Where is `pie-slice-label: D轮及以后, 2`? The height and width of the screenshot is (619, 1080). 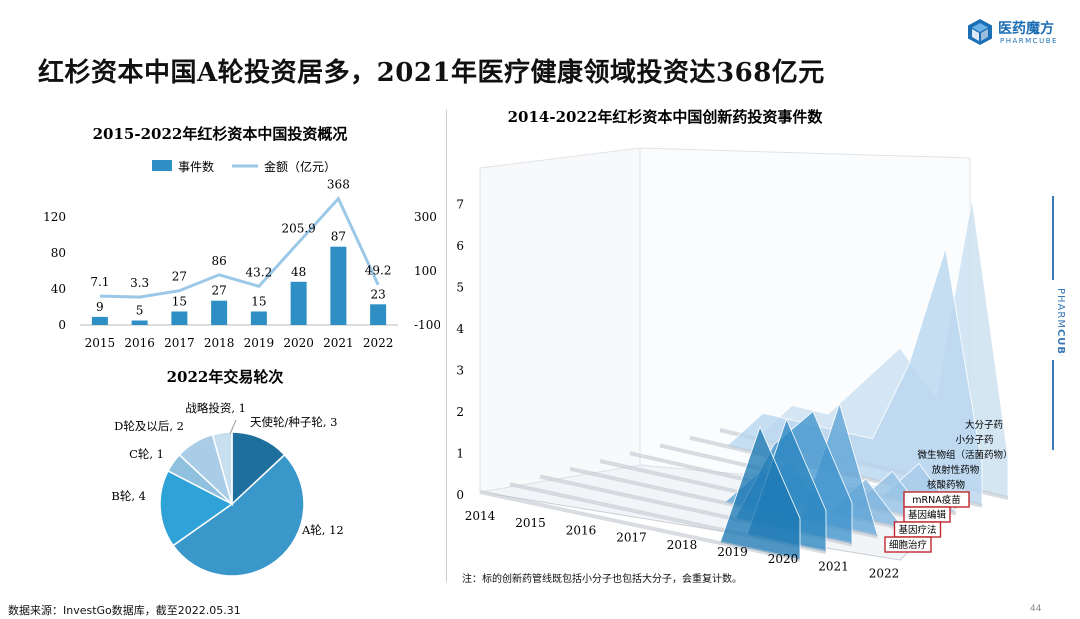
pie-slice-label: D轮及以后, 2 is located at coordinates (149, 426).